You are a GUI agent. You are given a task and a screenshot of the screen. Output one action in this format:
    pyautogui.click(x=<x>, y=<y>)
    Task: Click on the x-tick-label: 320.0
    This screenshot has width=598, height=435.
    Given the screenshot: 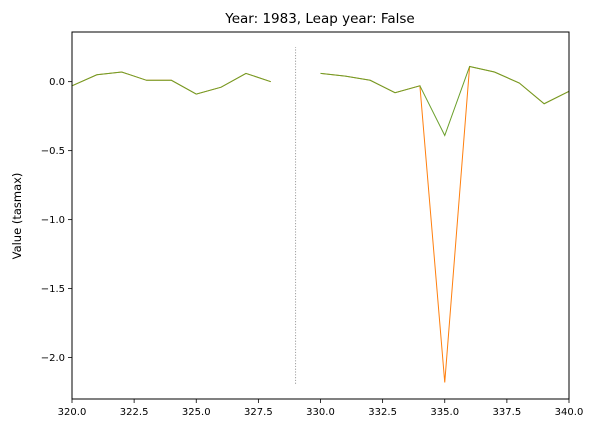 What is the action you would take?
    pyautogui.click(x=72, y=412)
    